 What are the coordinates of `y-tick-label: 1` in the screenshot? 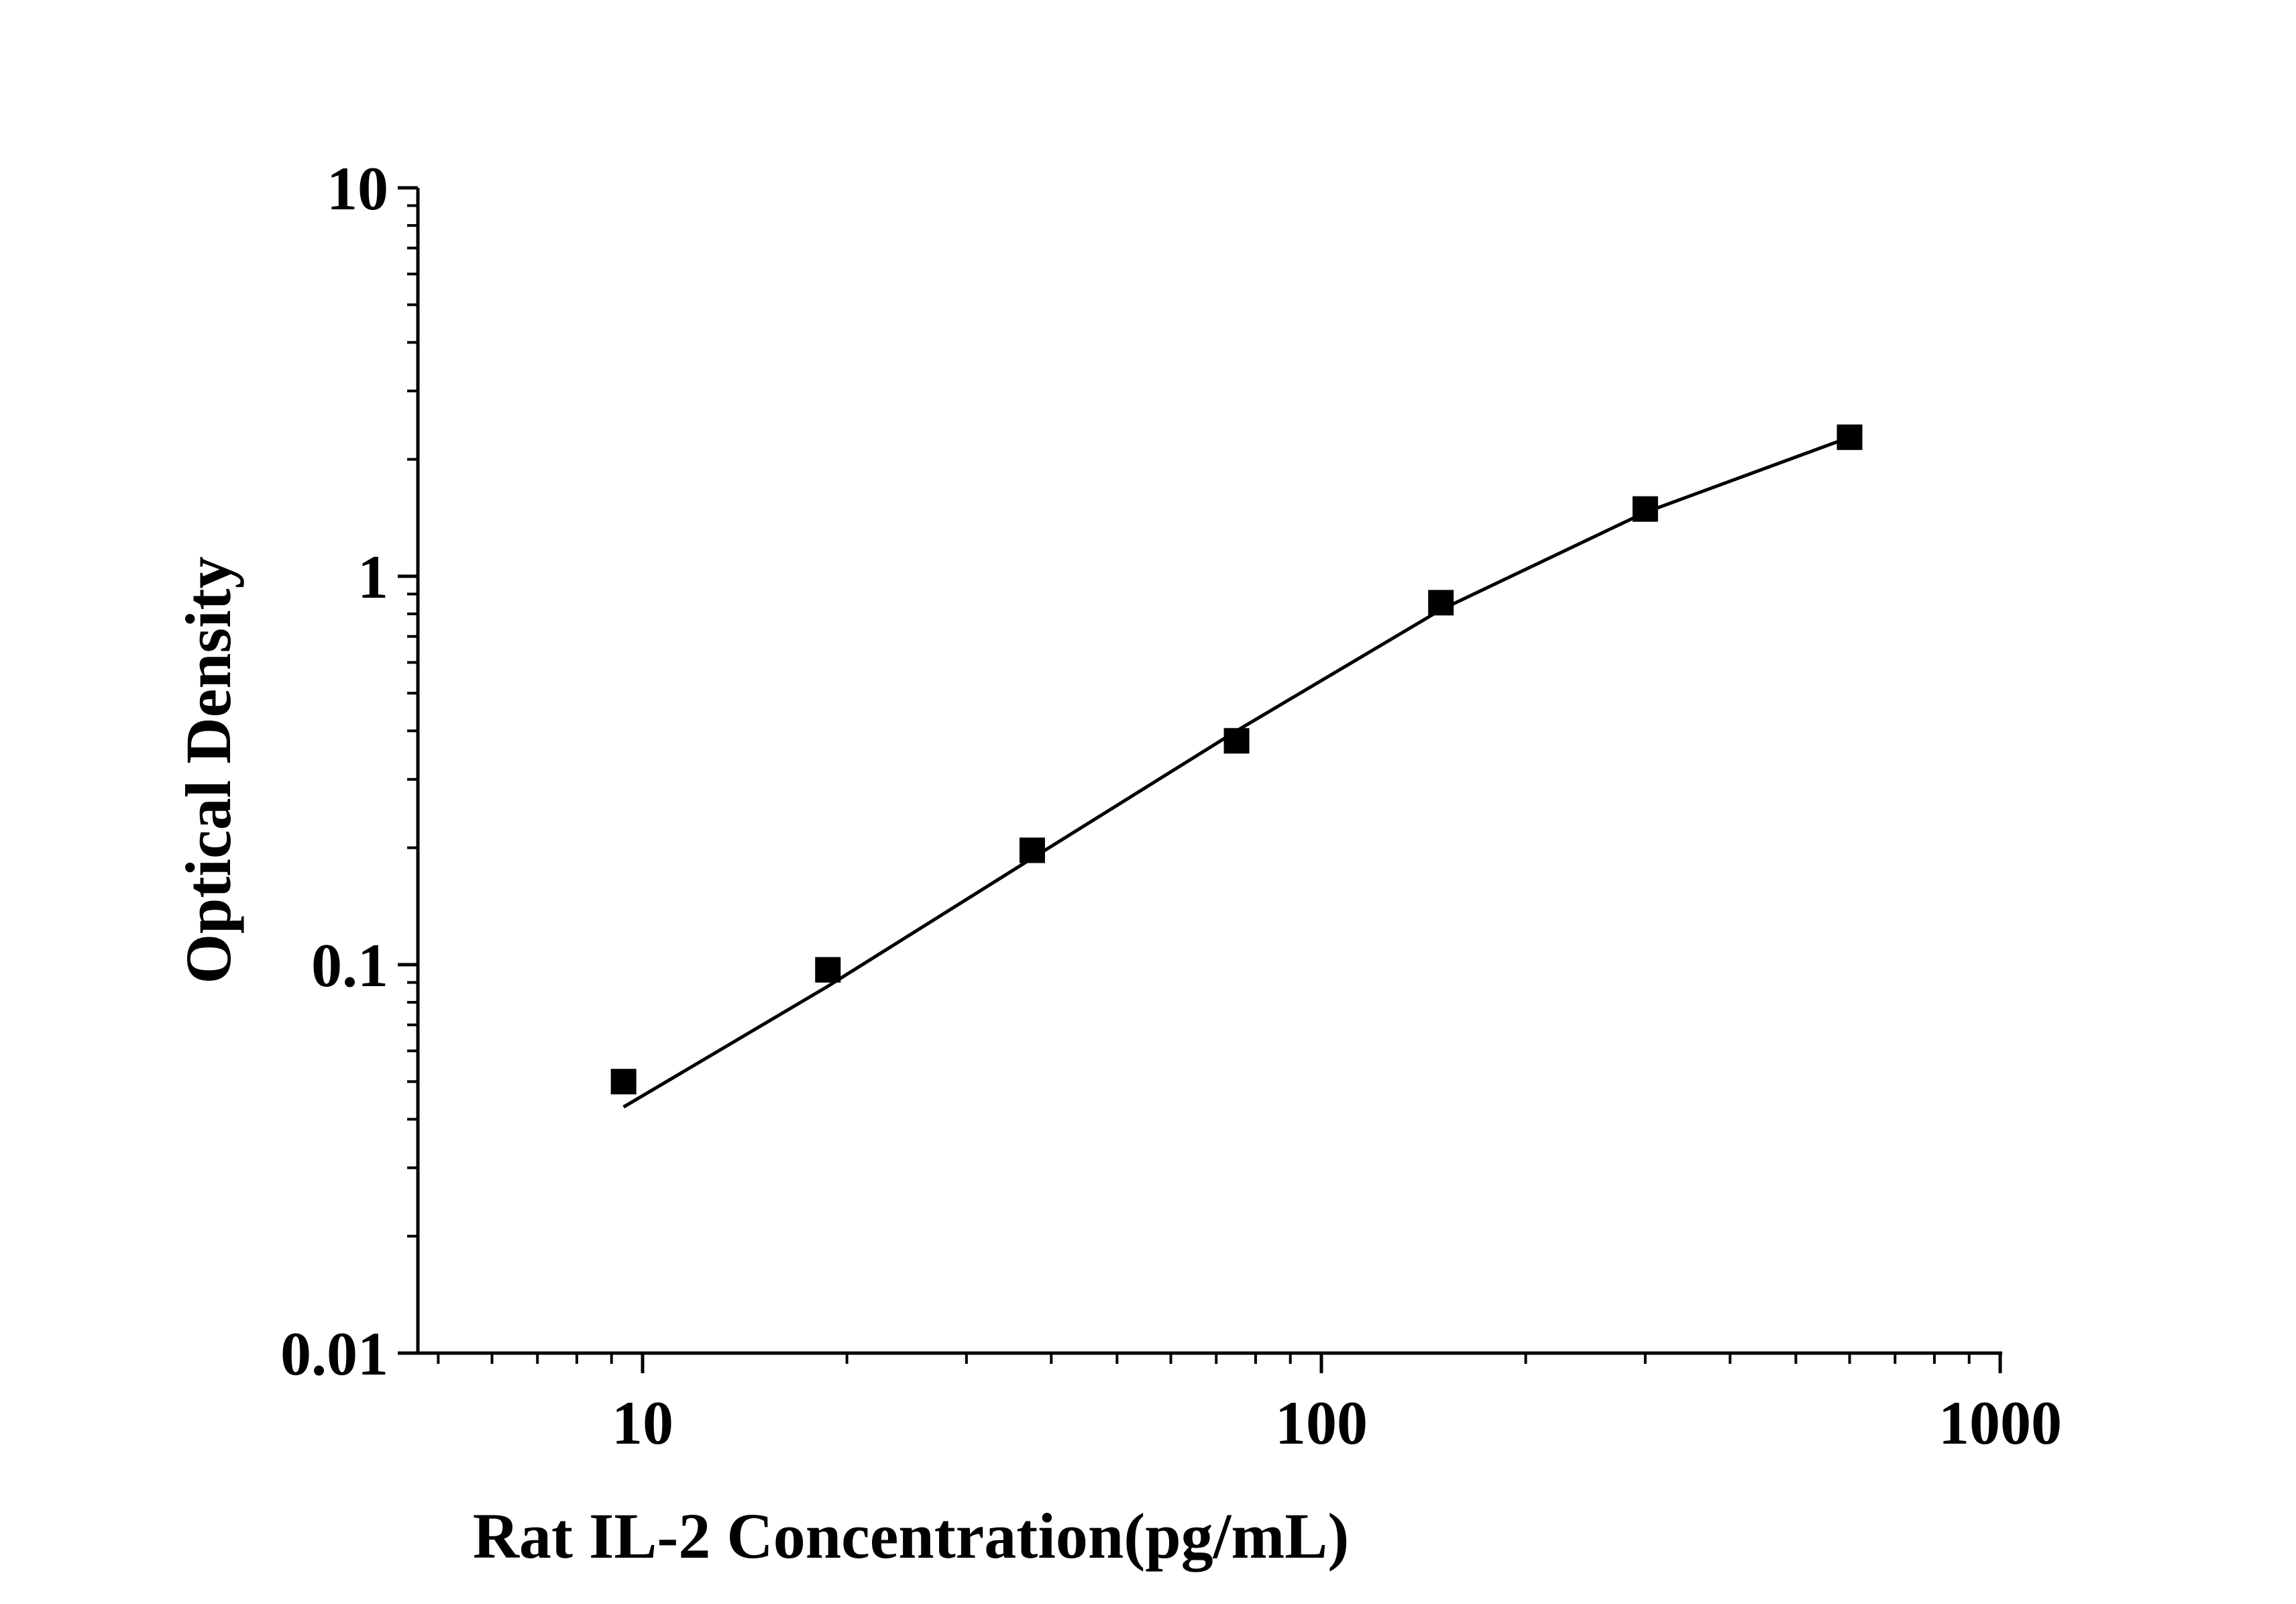 It's located at (373, 577).